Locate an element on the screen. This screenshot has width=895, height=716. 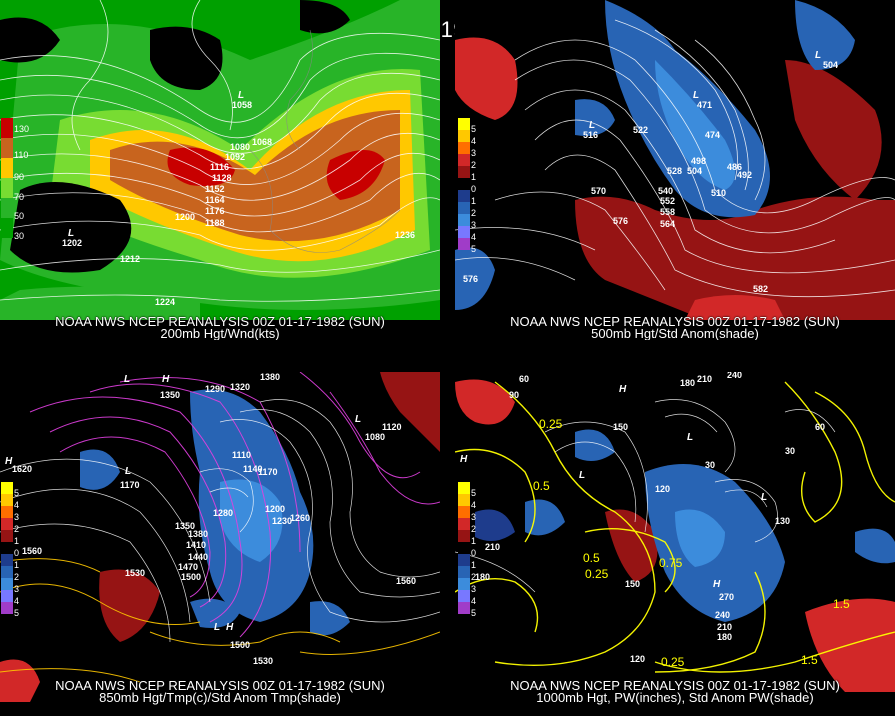
svg-text: 1290 is located at coordinates (215, 389).